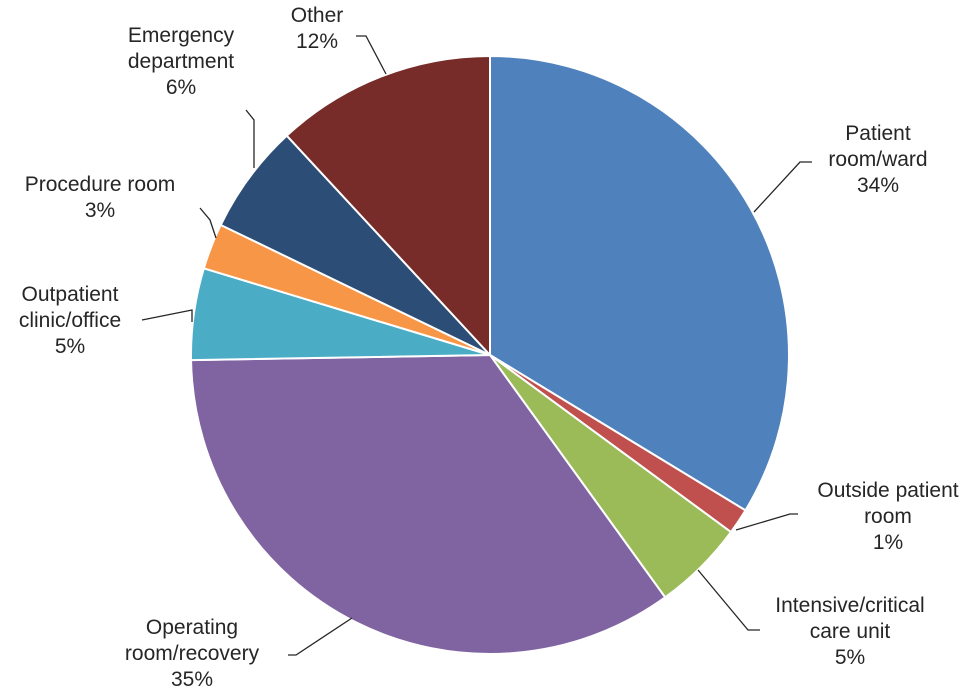 The image size is (975, 698). I want to click on slice-label-line: room/recovery, so click(192, 653).